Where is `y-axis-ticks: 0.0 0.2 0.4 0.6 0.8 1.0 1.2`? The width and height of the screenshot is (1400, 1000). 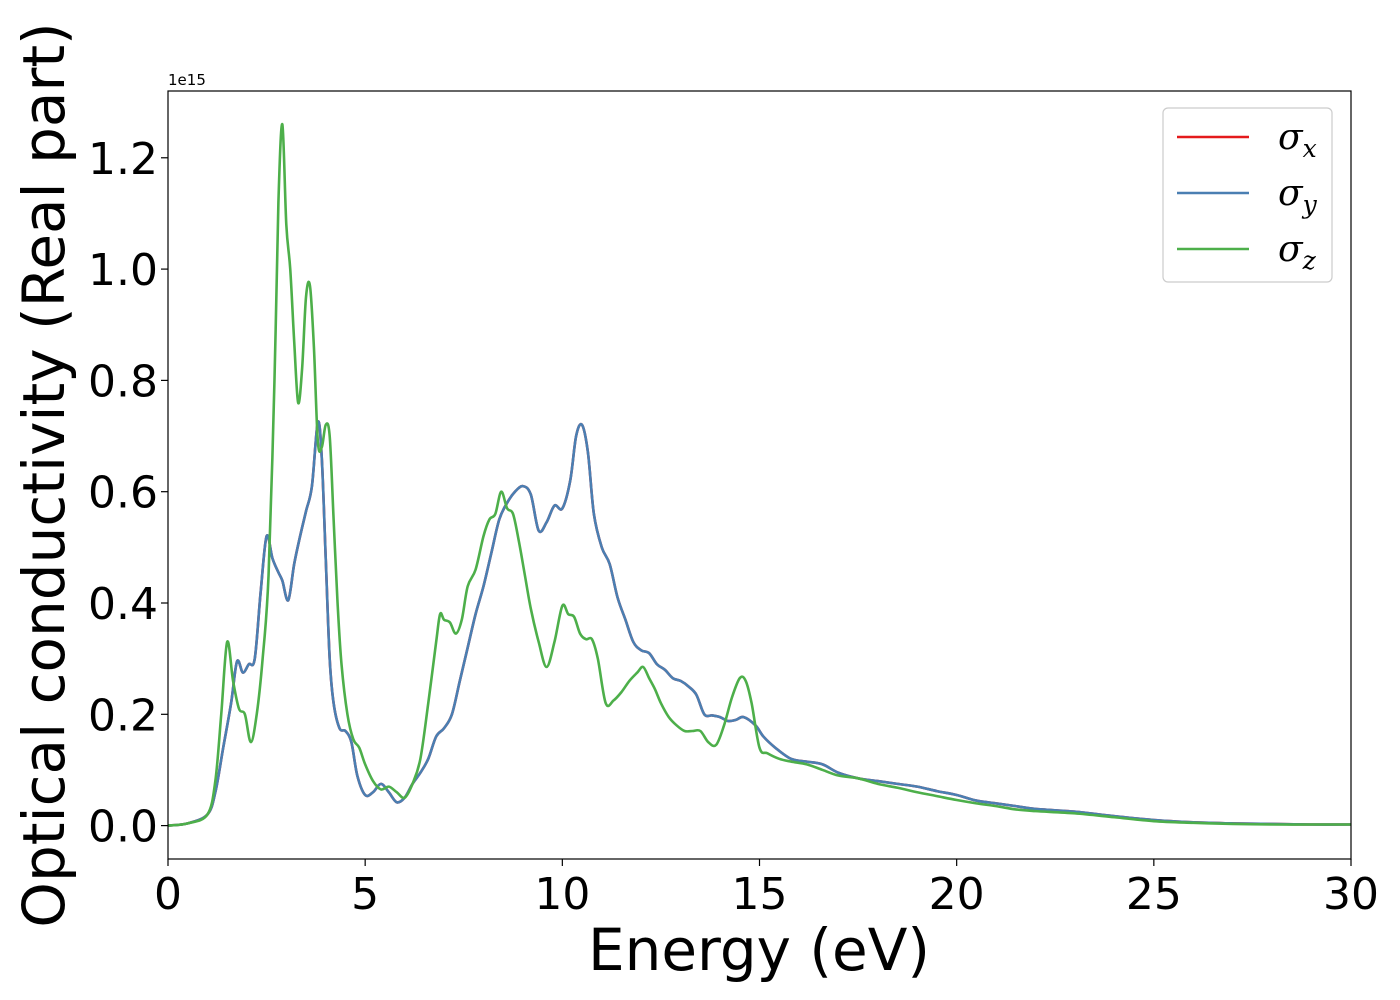
y-axis-ticks: 0.0 0.2 0.4 0.6 0.8 1.0 1.2 is located at coordinates (128, 493).